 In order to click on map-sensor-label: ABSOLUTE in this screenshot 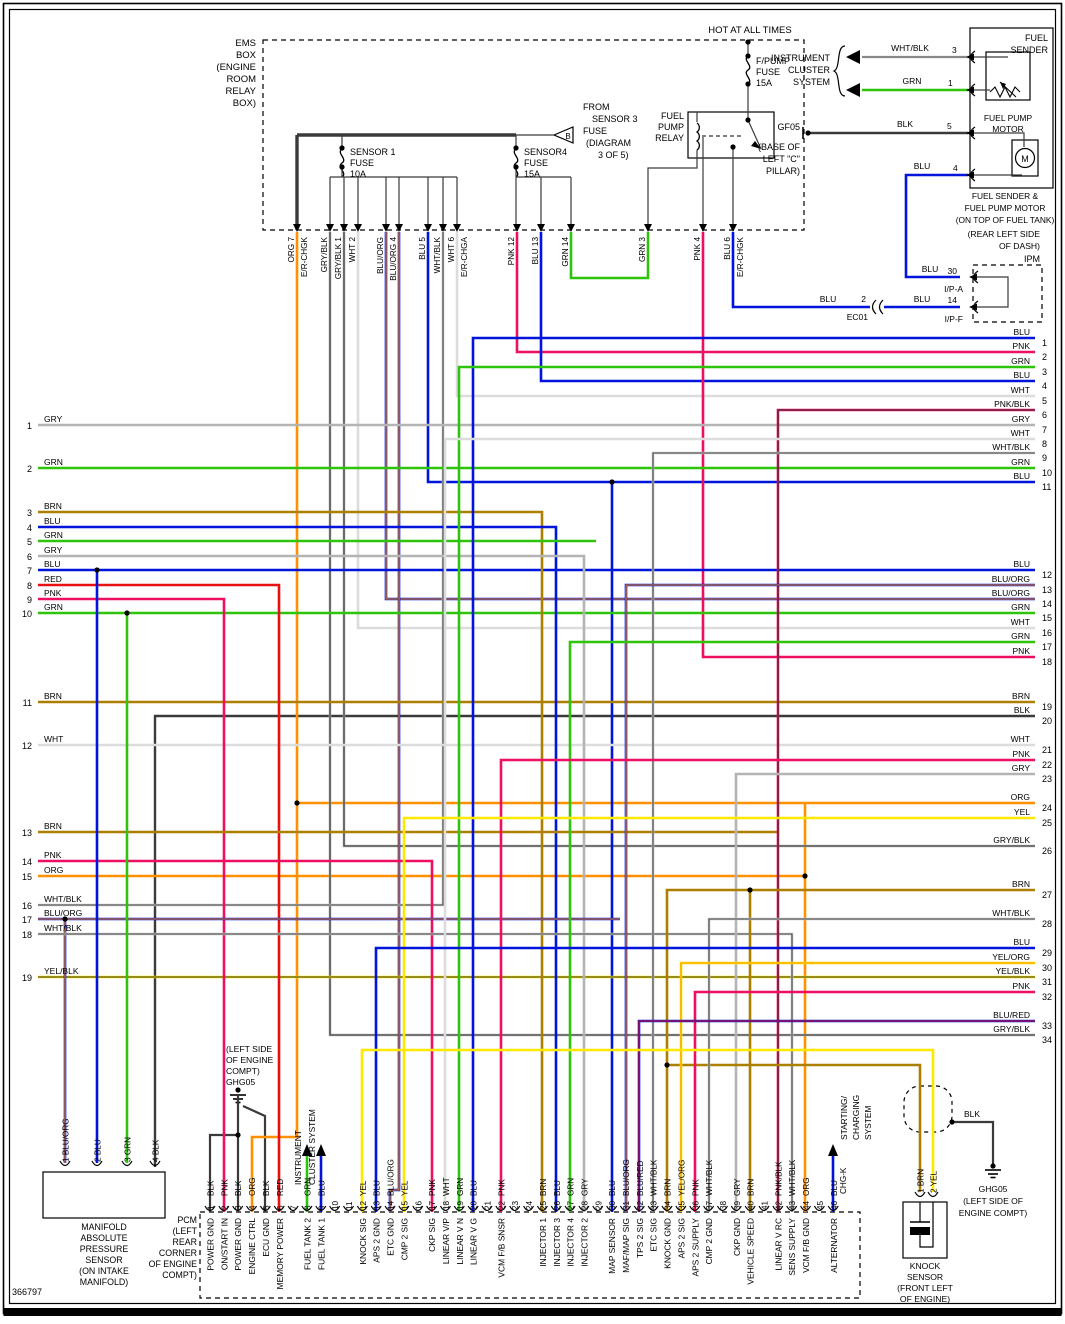, I will do `click(104, 1238)`.